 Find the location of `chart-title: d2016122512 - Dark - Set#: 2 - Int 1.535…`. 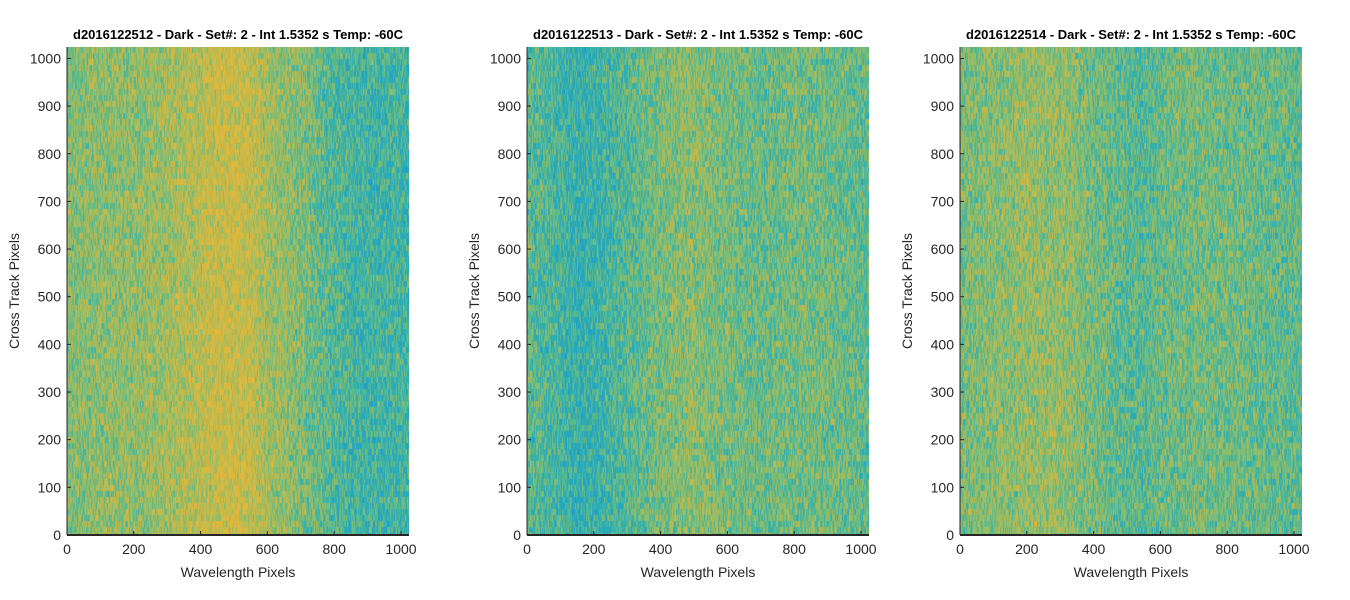

chart-title: d2016122512 - Dark - Set#: 2 - Int 1.535… is located at coordinates (238, 34).